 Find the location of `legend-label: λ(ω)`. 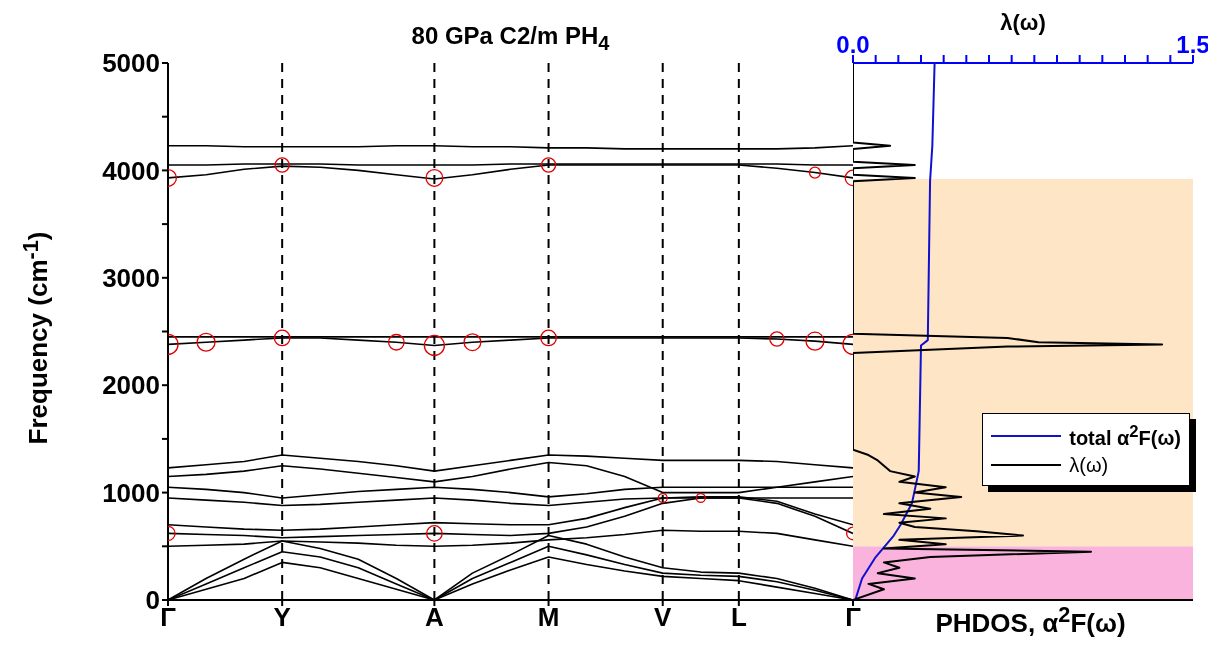

legend-label: λ(ω) is located at coordinates (1089, 465).